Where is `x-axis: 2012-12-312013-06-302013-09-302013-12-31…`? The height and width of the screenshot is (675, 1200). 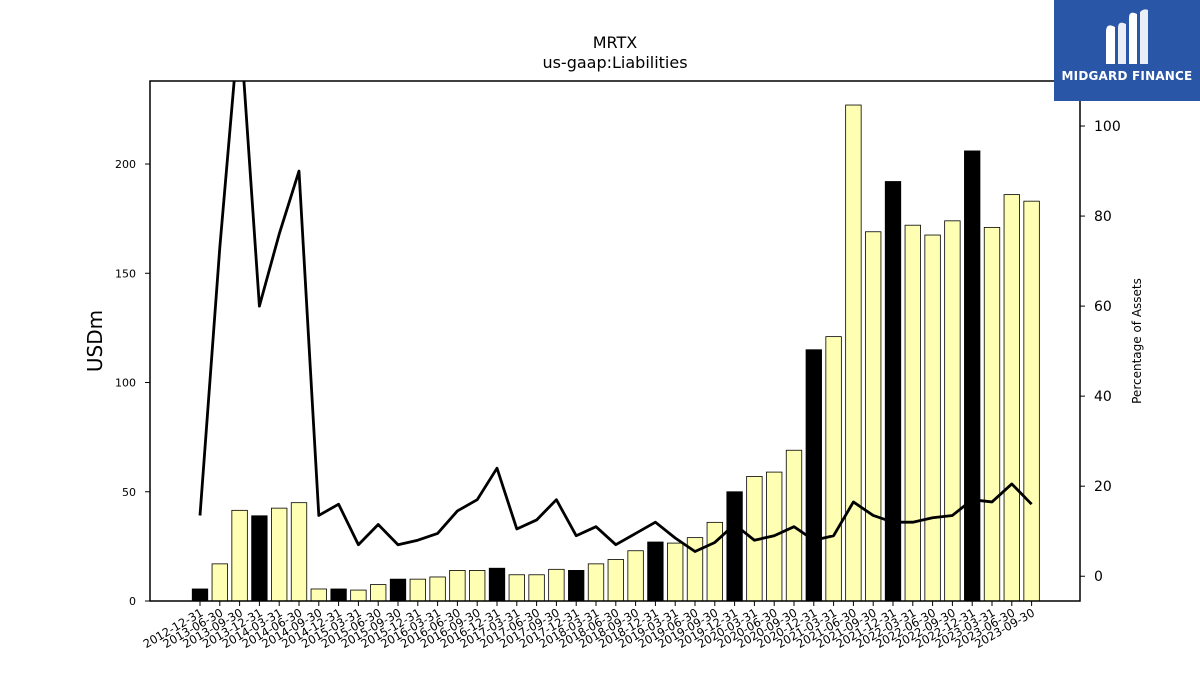
x-axis: 2012-12-312013-06-302013-09-302013-12-31… is located at coordinates (589, 626).